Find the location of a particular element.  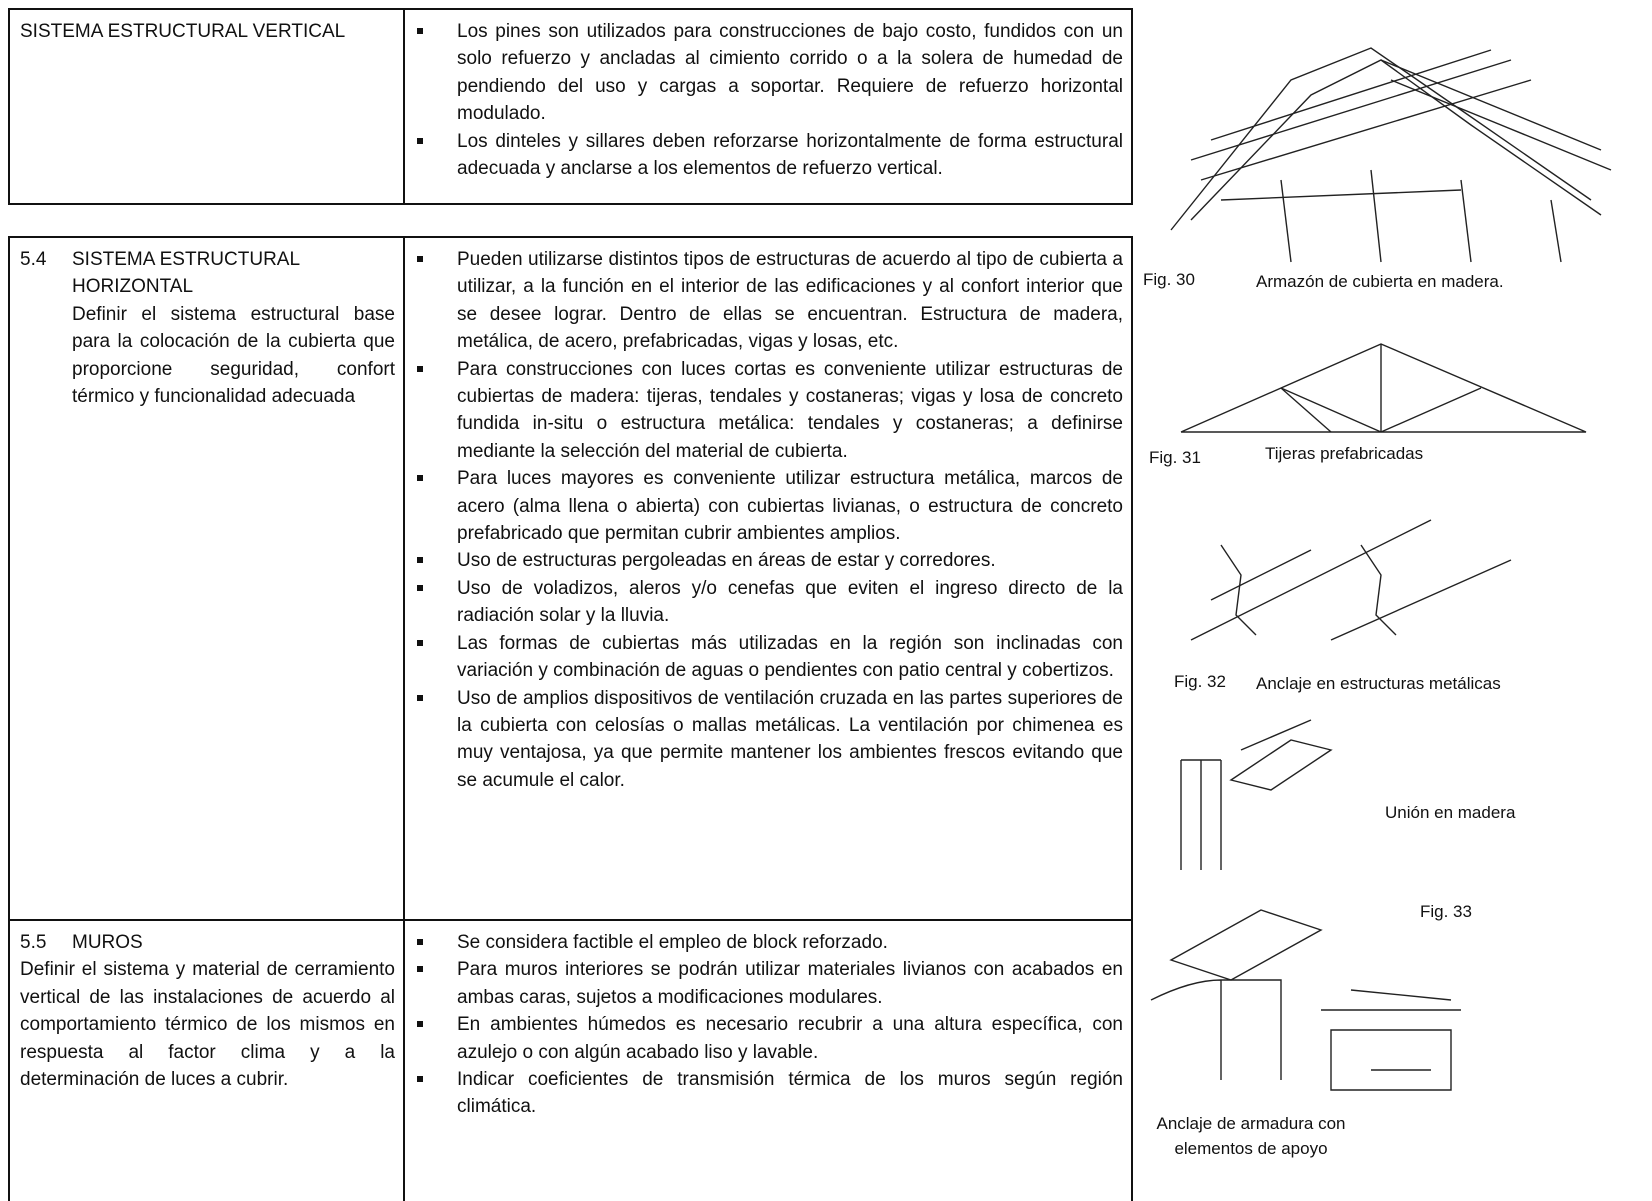

figure-number: Fig. 33 is located at coordinates (1446, 911).